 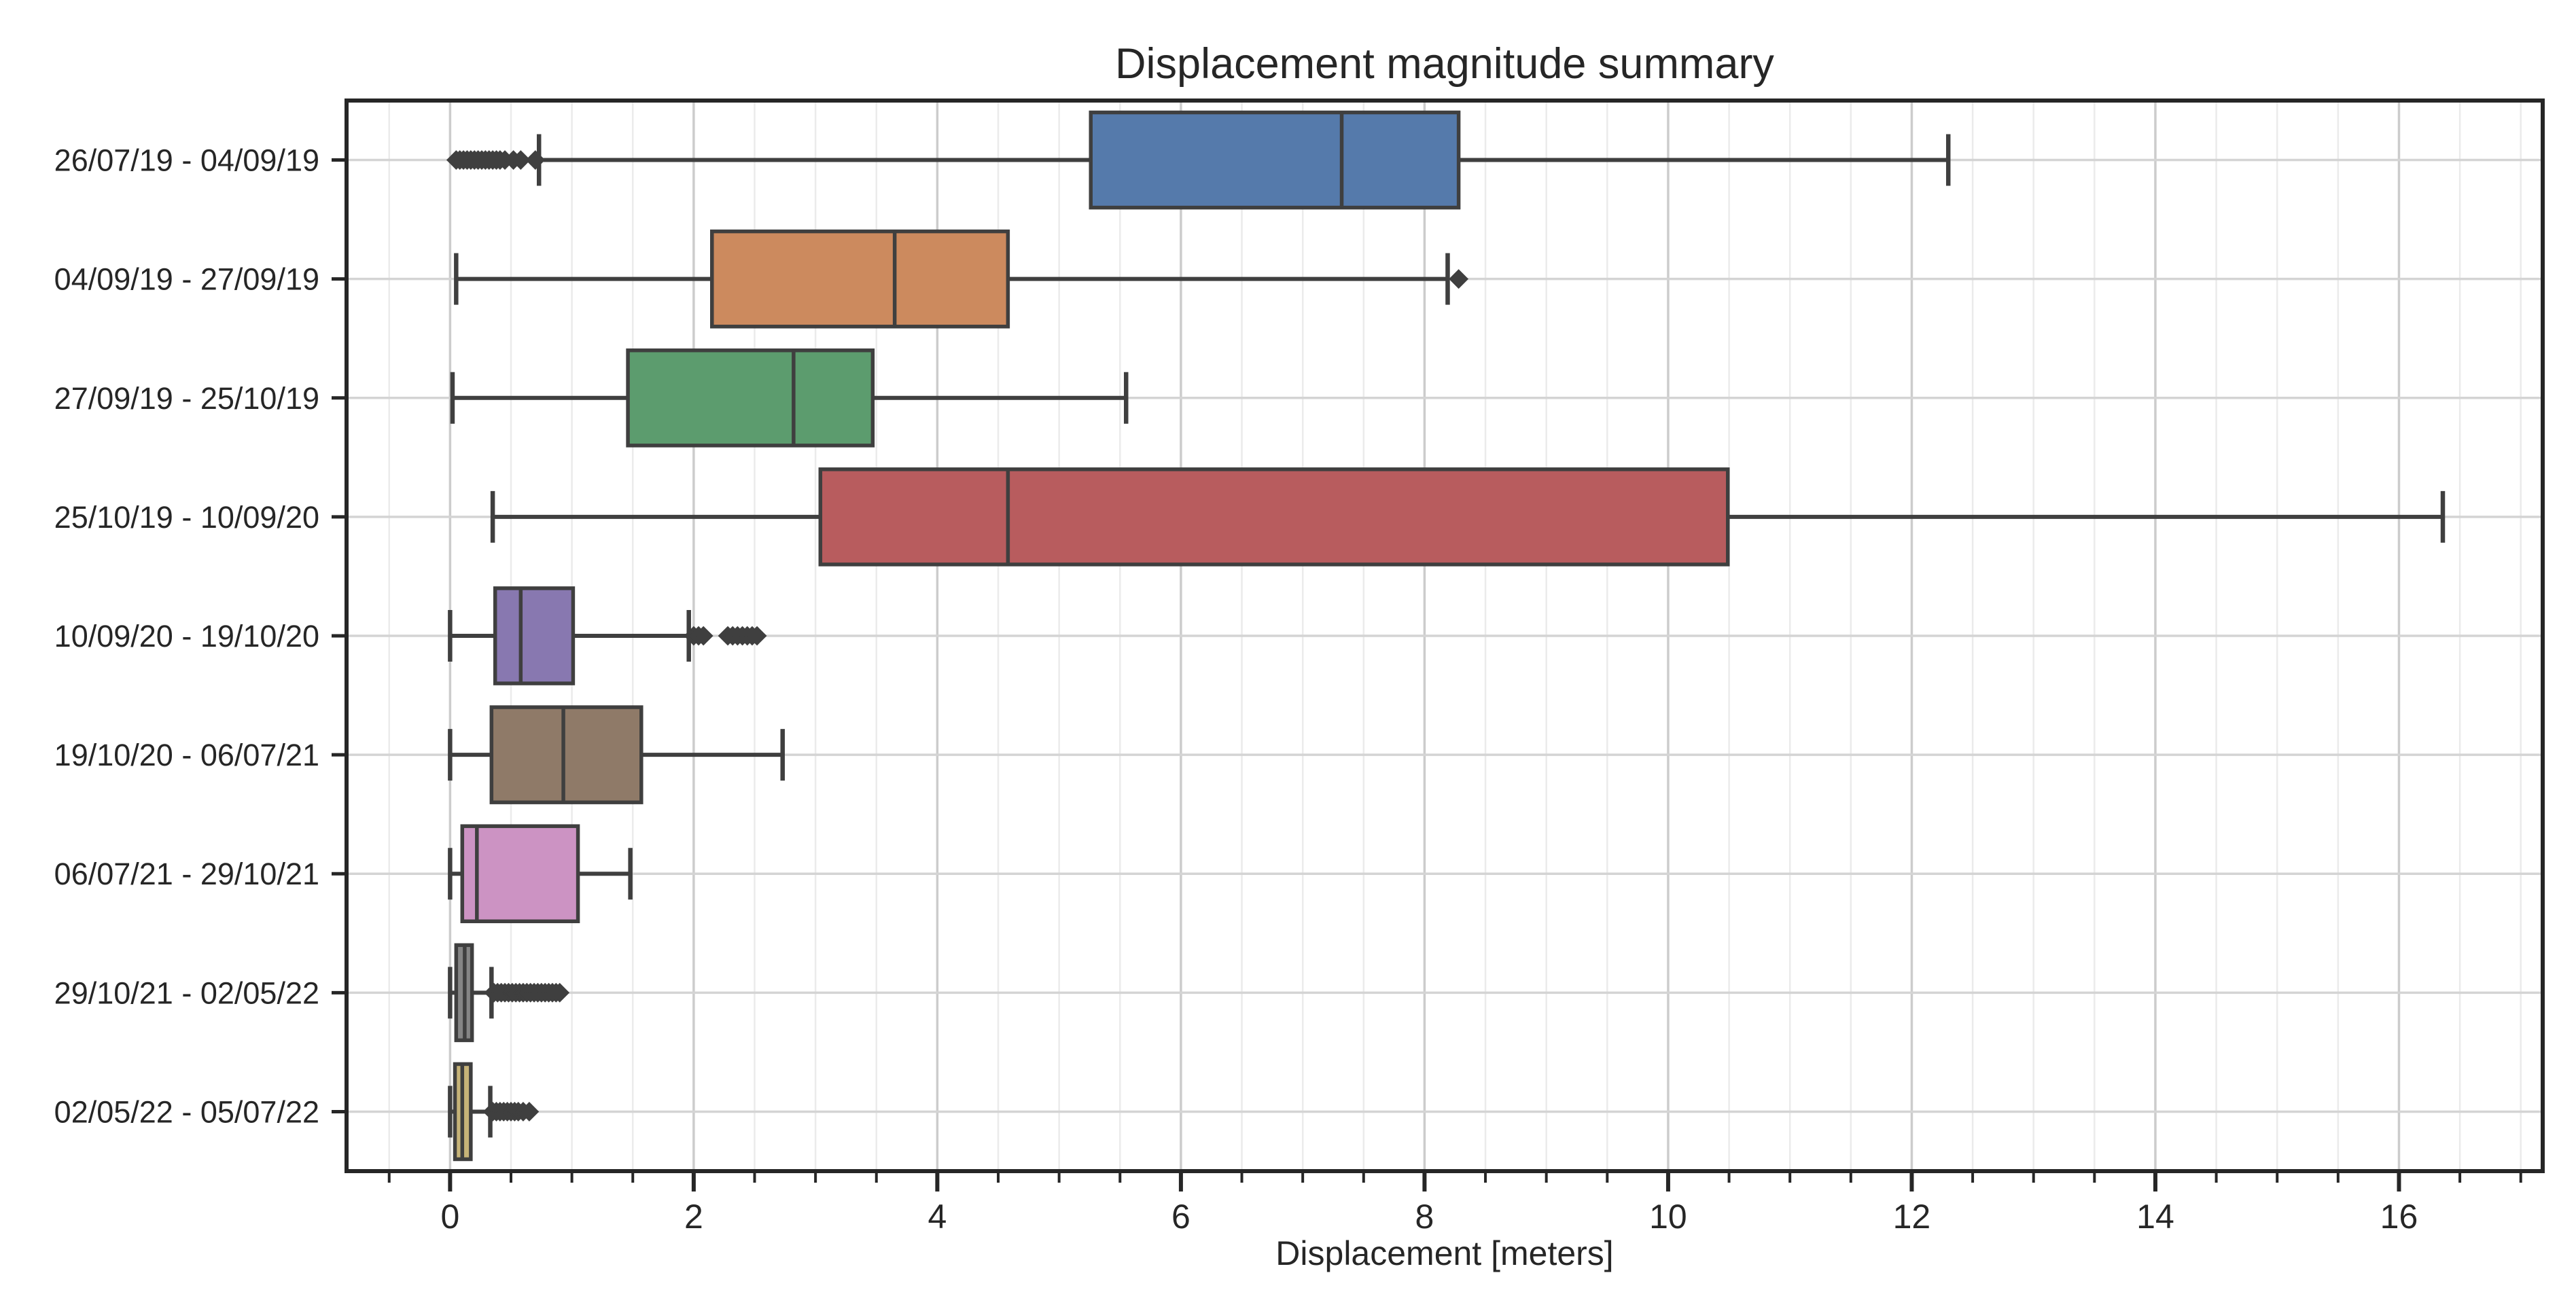 What do you see at coordinates (693, 1217) in the screenshot?
I see `x-tick-label: 2` at bounding box center [693, 1217].